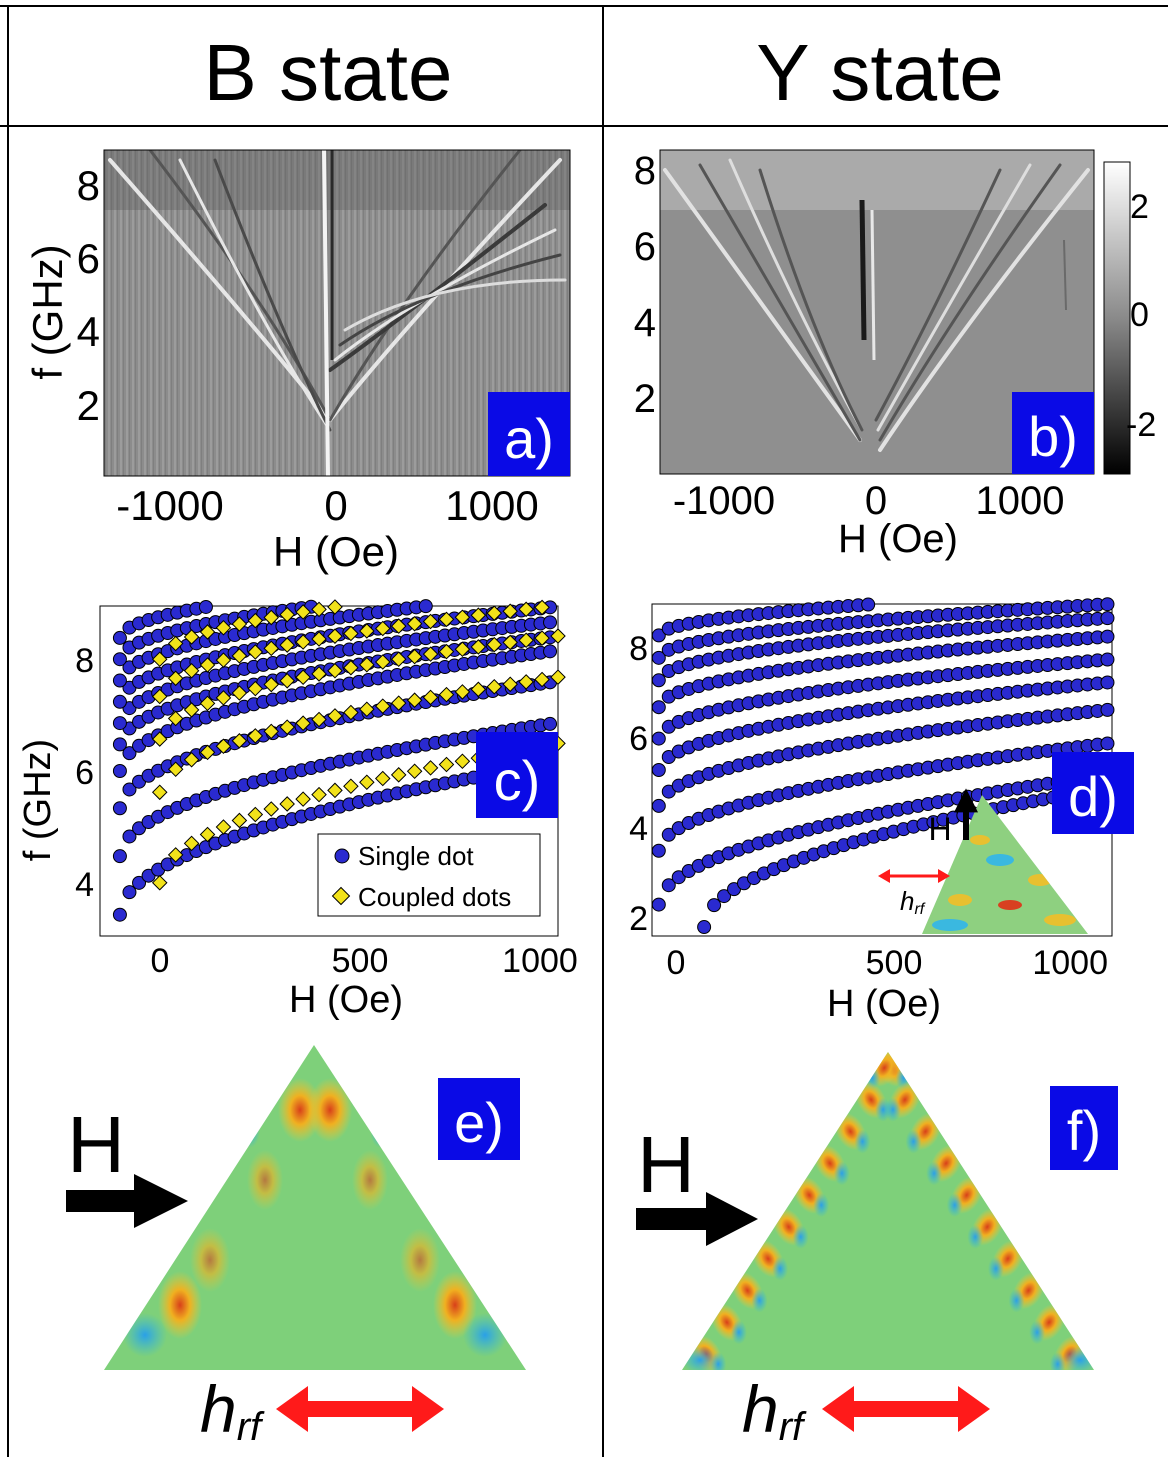  Describe the element at coordinates (888, 1211) in the screenshot. I see `mode-pattern-f` at that location.